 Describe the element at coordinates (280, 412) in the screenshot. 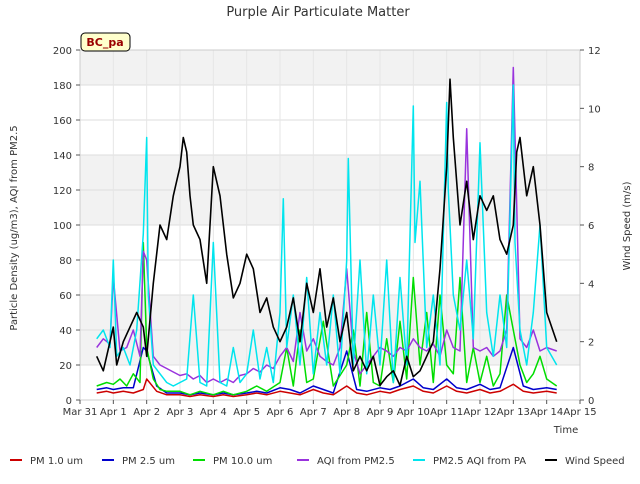

I see `x-tick-label: Apr 6` at that location.